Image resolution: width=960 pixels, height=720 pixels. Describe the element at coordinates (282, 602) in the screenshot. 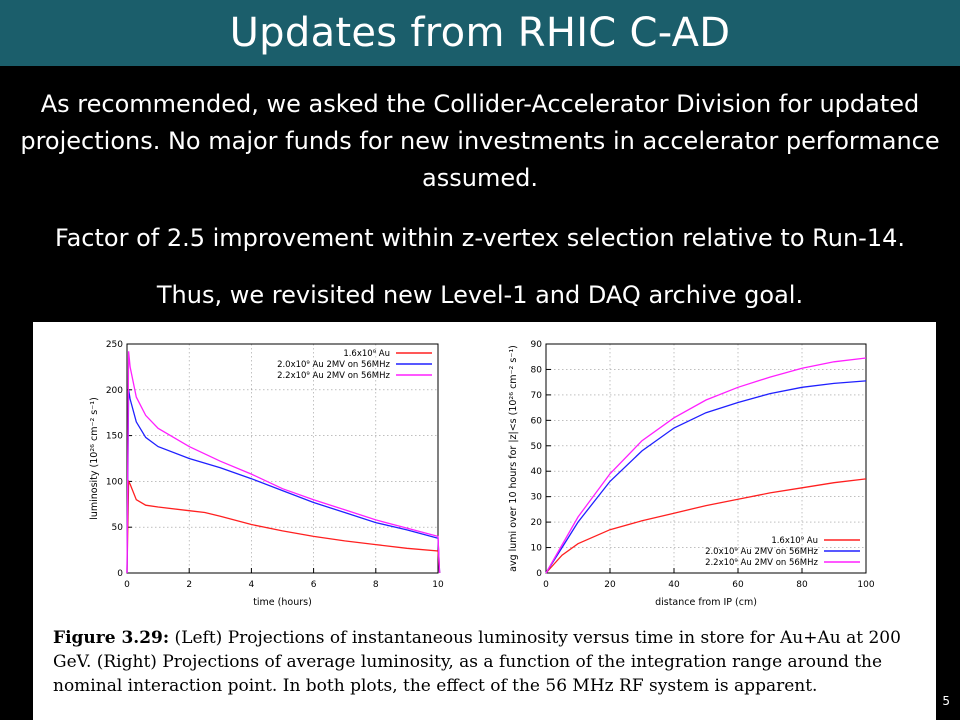

I see `x-axis-label: time (hours)` at that location.